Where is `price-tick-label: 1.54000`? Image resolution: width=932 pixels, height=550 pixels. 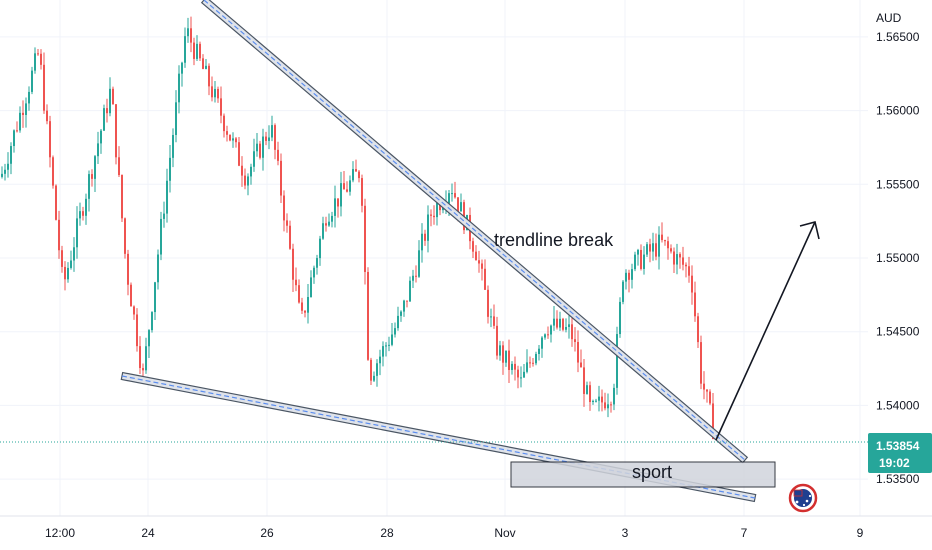
price-tick-label: 1.54000 is located at coordinates (898, 405).